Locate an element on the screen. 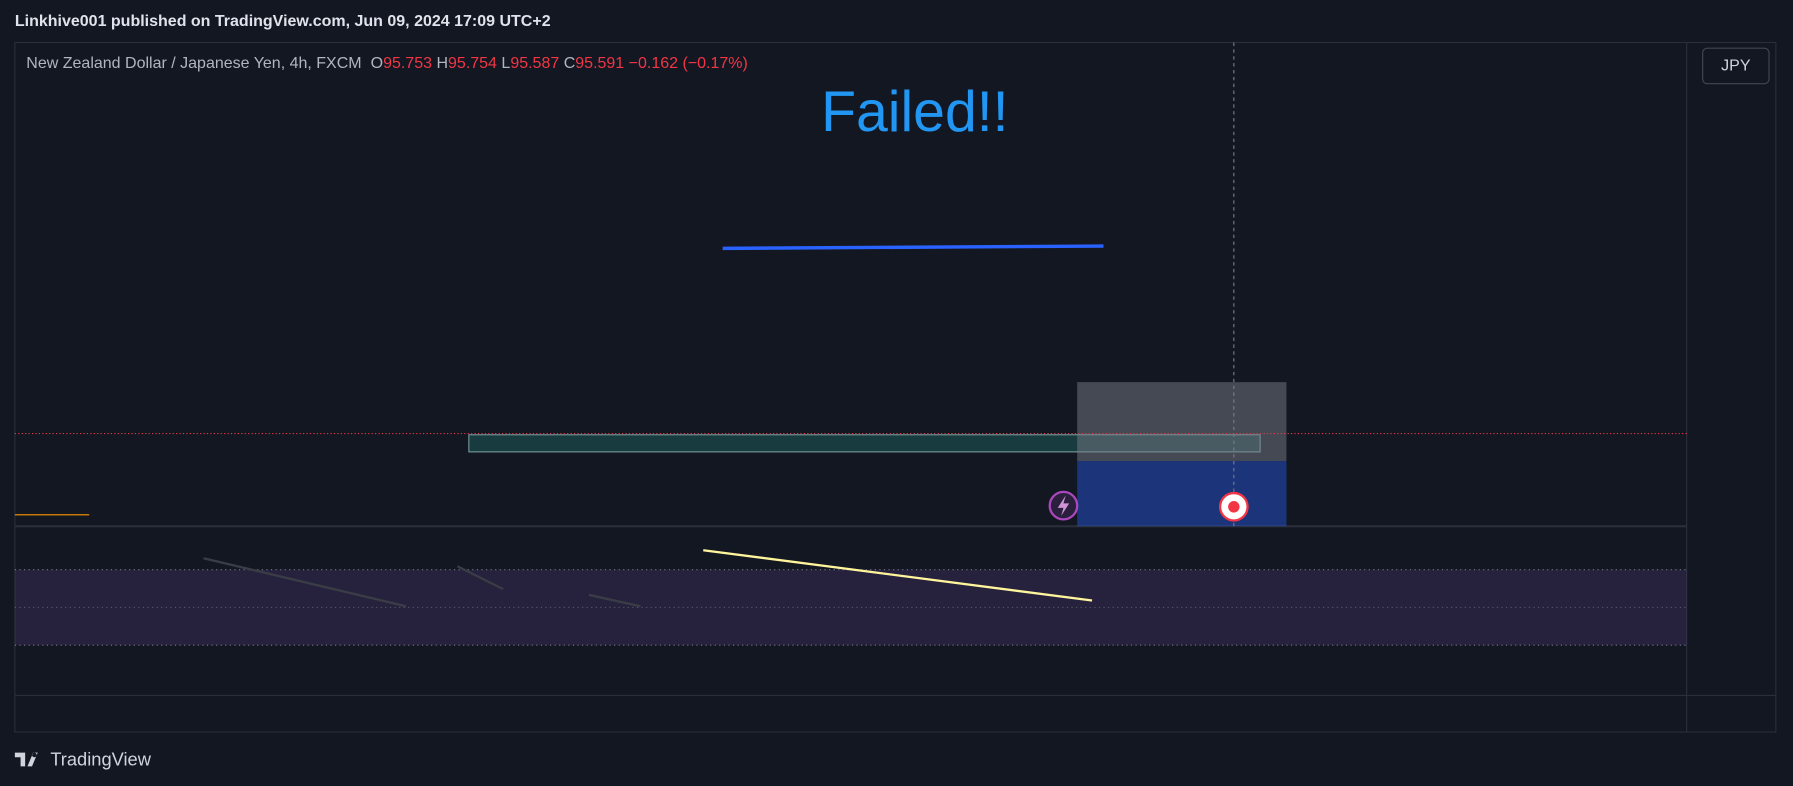 Image resolution: width=1793 pixels, height=786 pixels. close: 95.591 is located at coordinates (599, 63).